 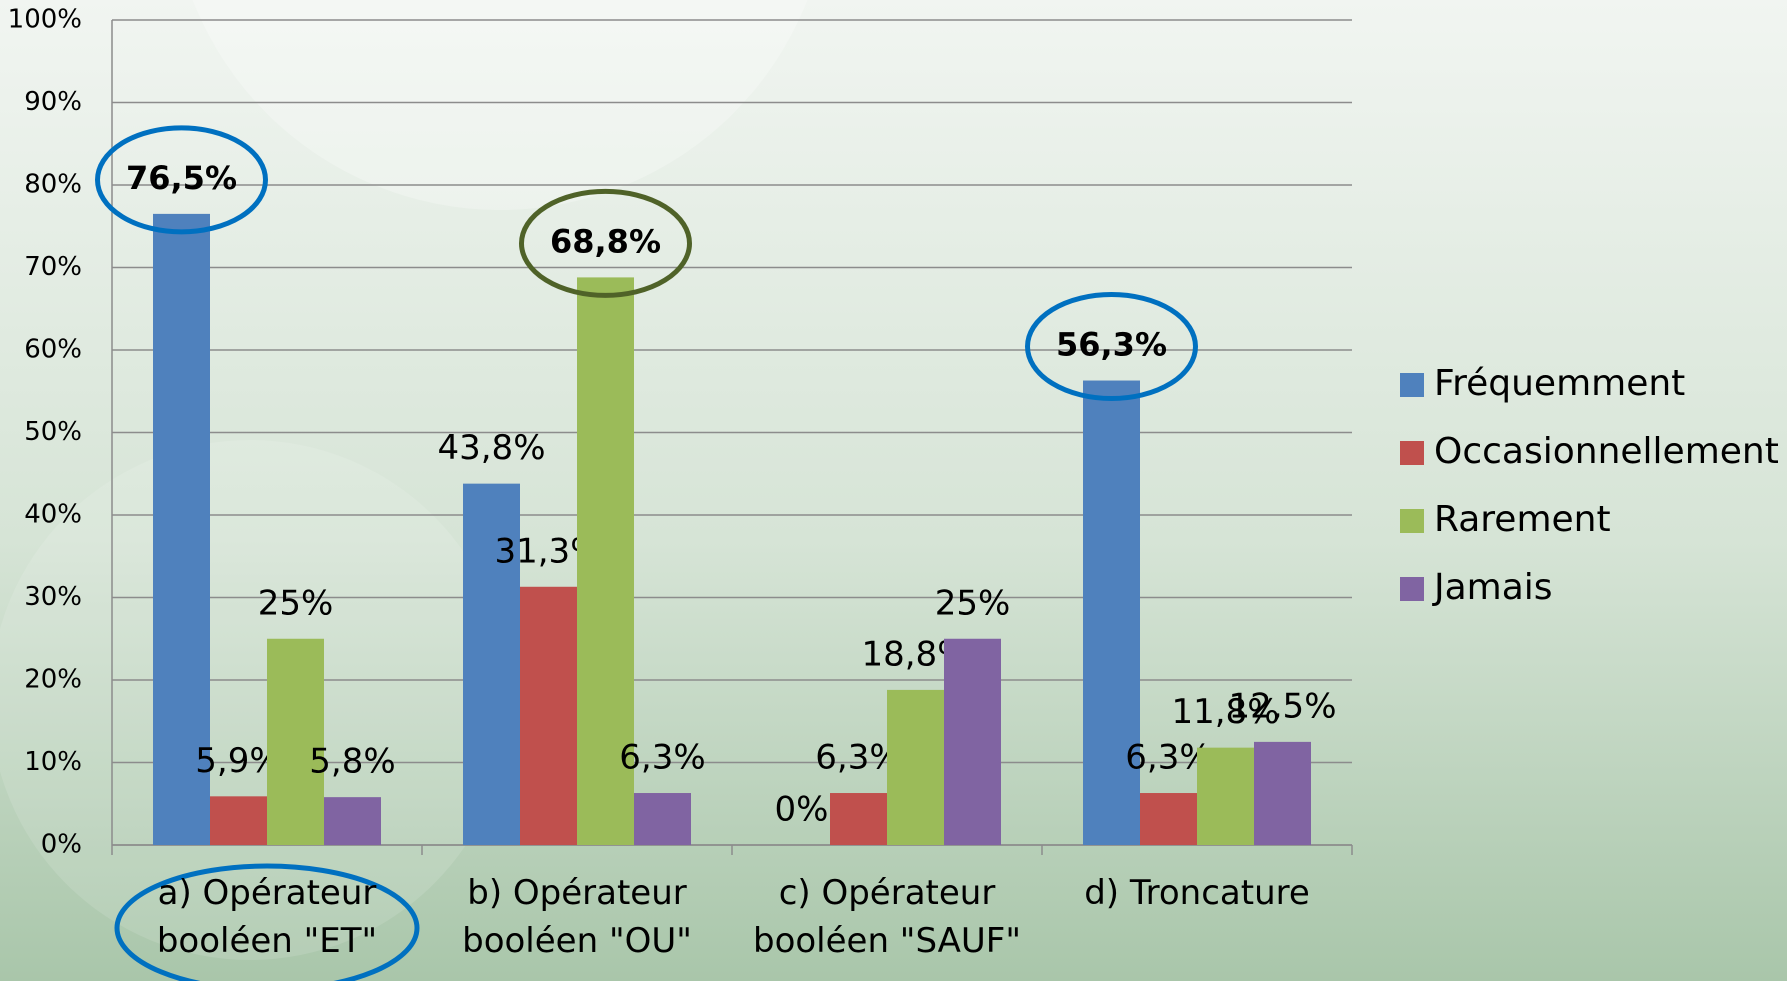 I want to click on y-tick-label: 60%, so click(x=53, y=350).